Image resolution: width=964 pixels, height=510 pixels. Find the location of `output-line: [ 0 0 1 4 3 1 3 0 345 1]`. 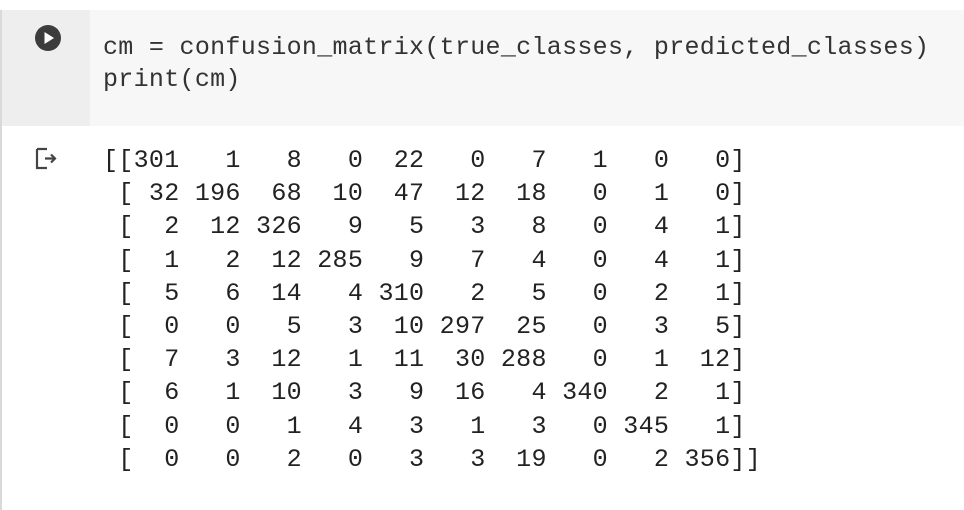

output-line: [ 0 0 1 4 3 1 3 0 345 1] is located at coordinates (424, 426).